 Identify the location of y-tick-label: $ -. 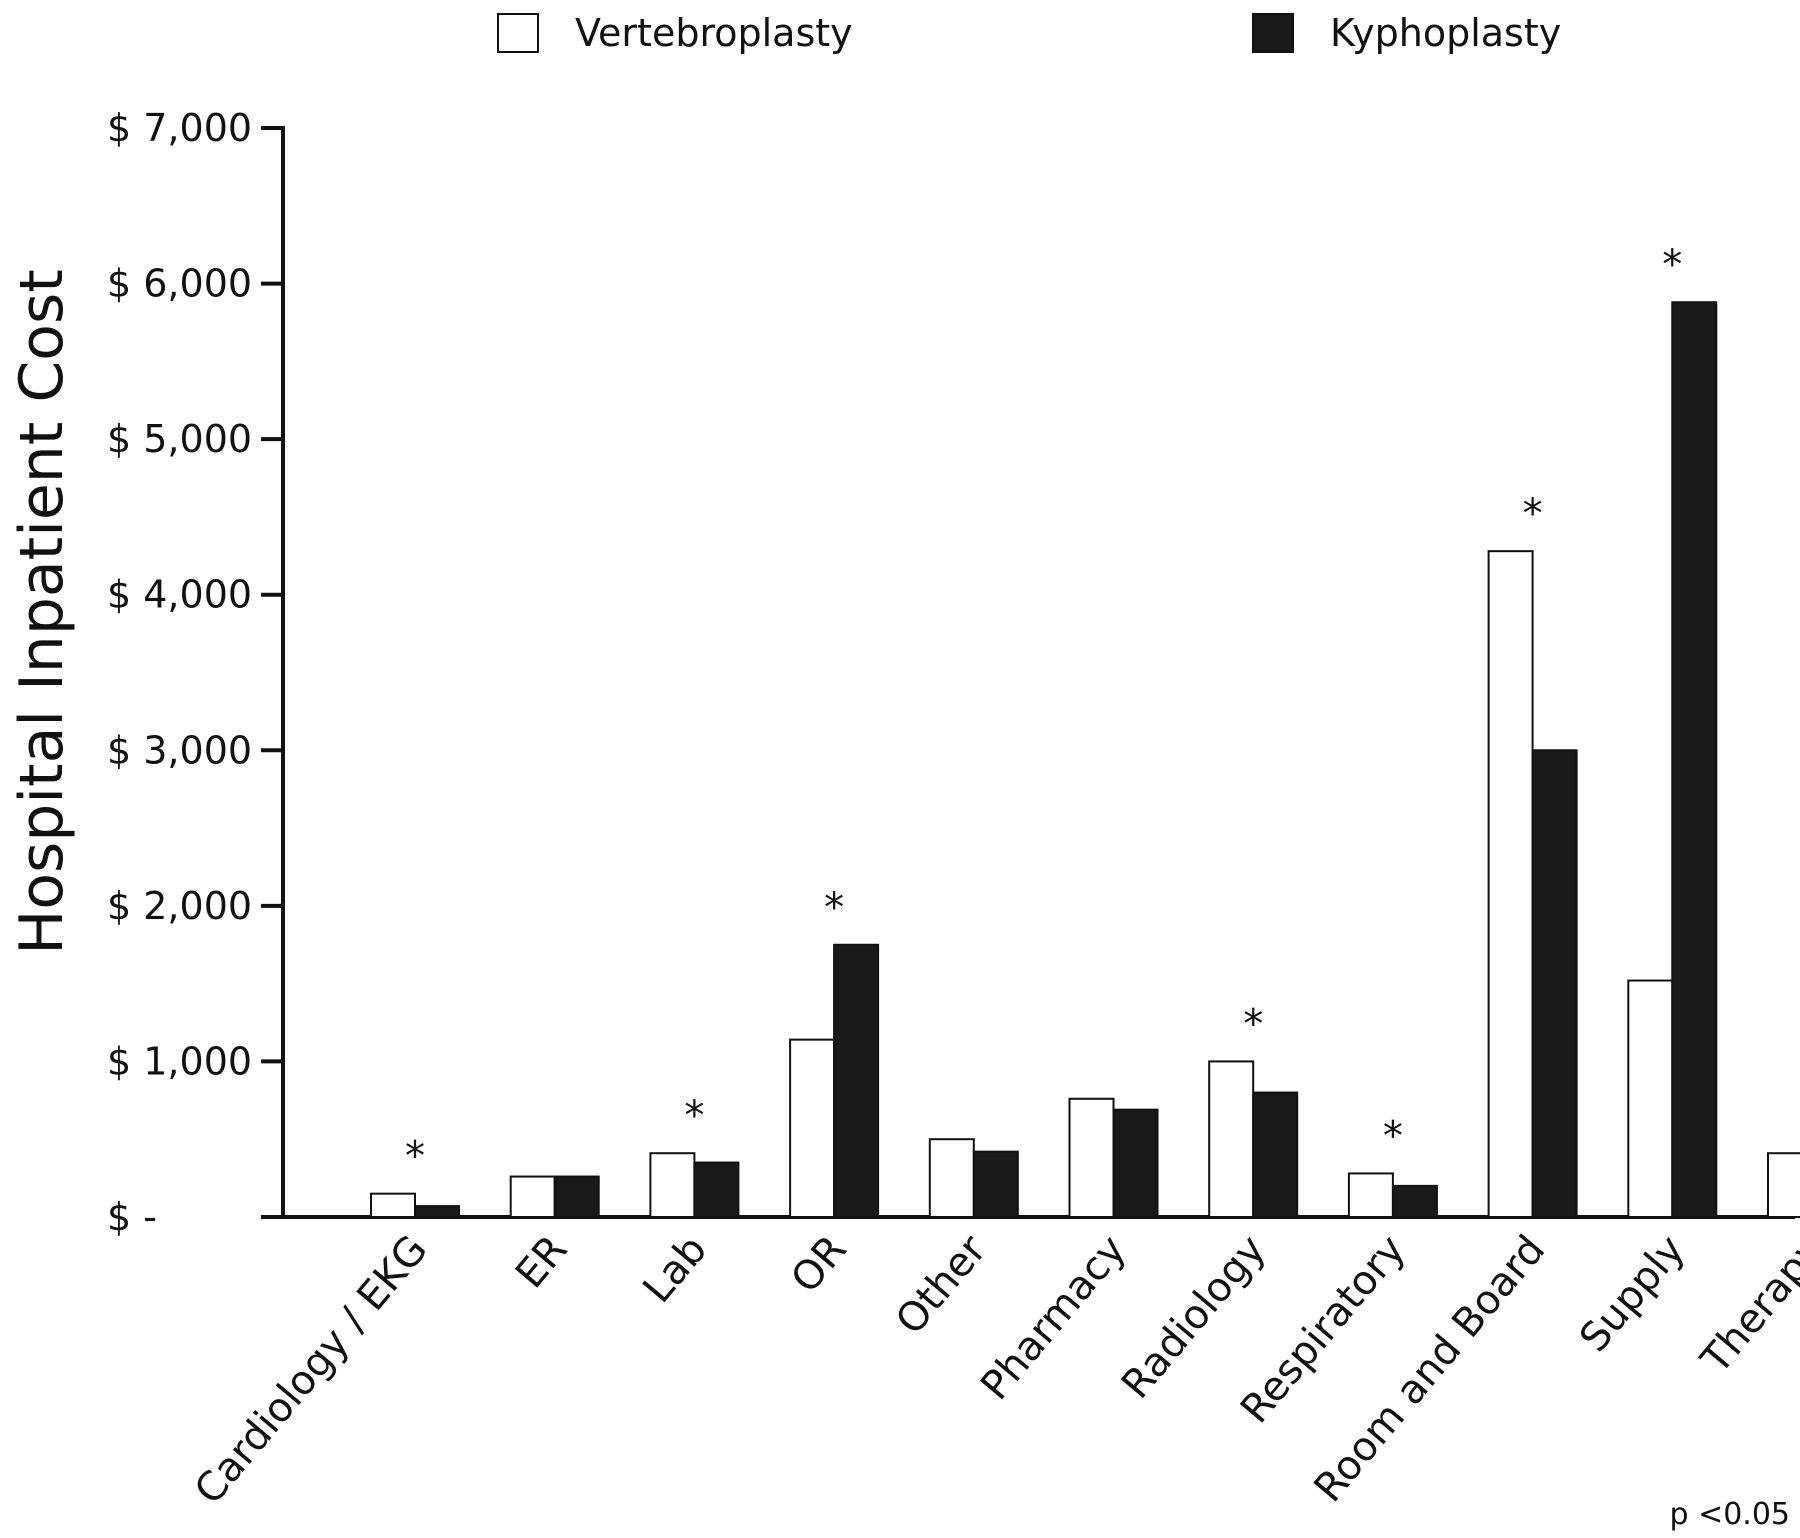
(132, 1217).